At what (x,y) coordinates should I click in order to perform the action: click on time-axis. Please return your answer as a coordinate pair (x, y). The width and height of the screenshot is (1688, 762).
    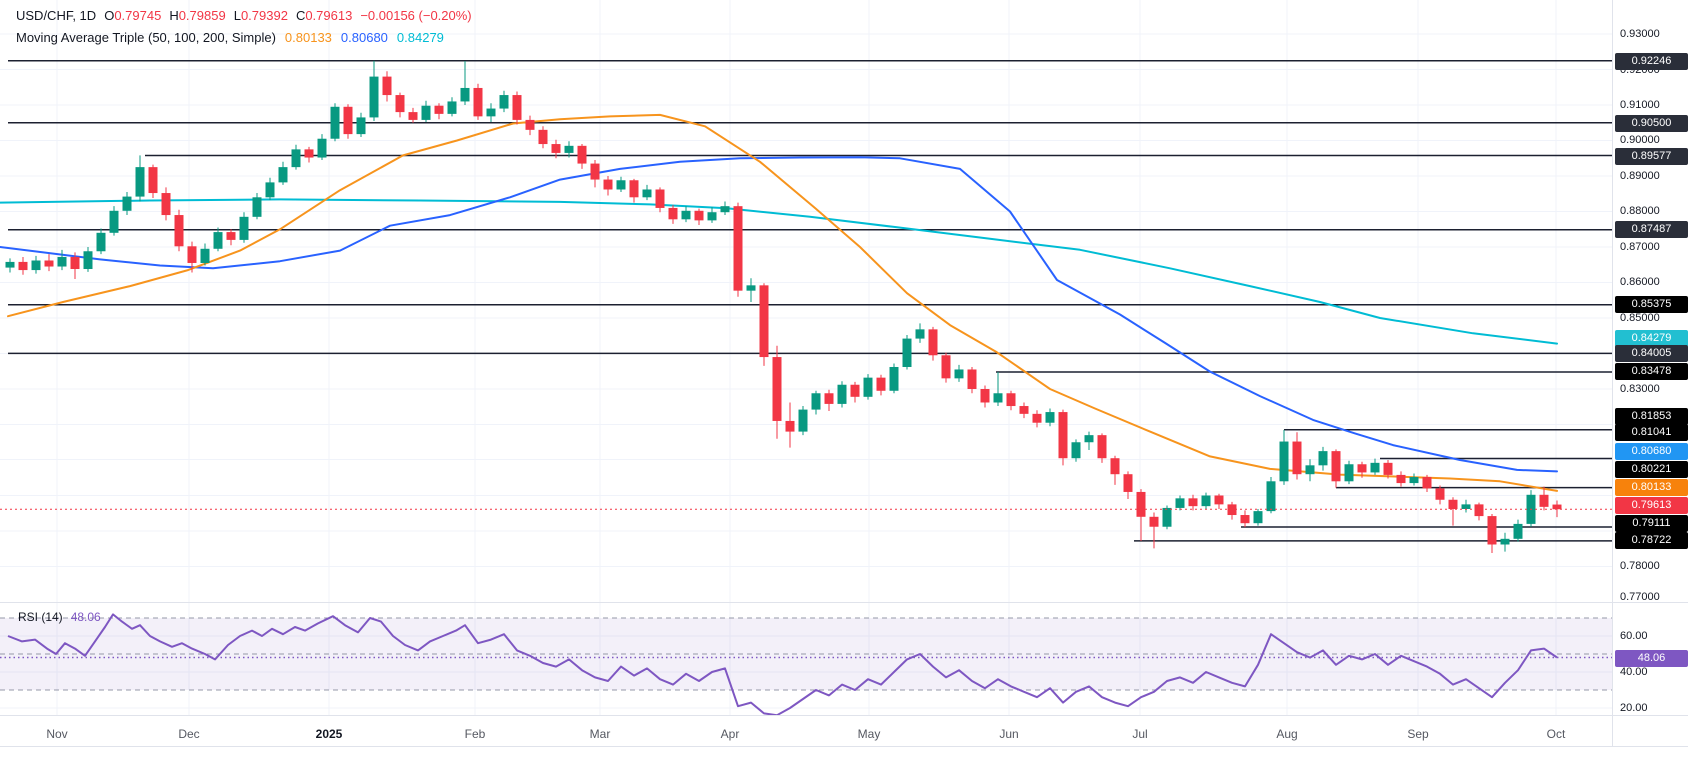
    Looking at the image, I should click on (844, 730).